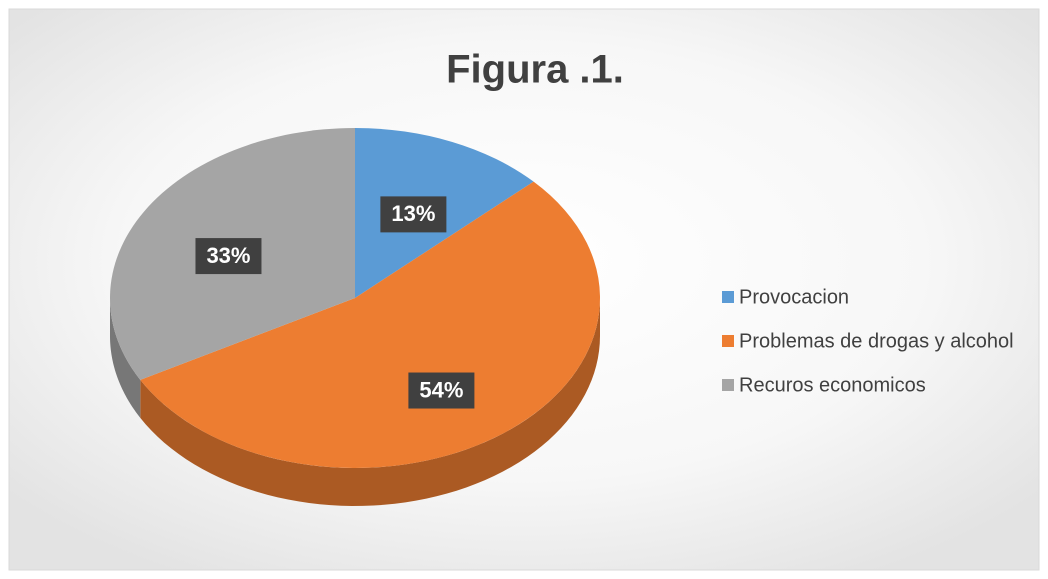 The width and height of the screenshot is (1048, 579). What do you see at coordinates (876, 341) in the screenshot?
I see `legend-label: Problemas de drogas y alcohol` at bounding box center [876, 341].